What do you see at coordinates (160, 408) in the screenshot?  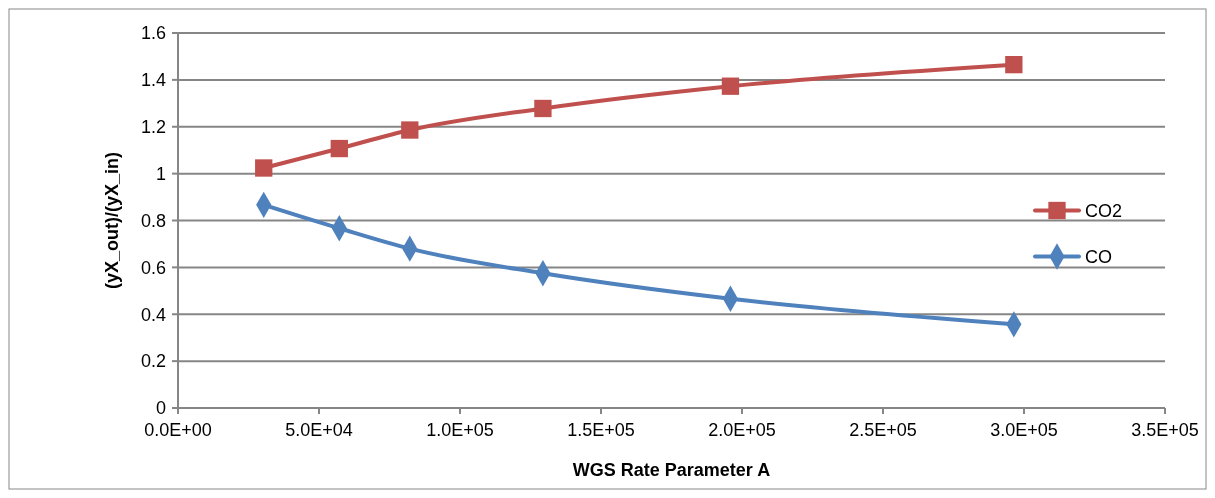 I see `y-tick-label: 0` at bounding box center [160, 408].